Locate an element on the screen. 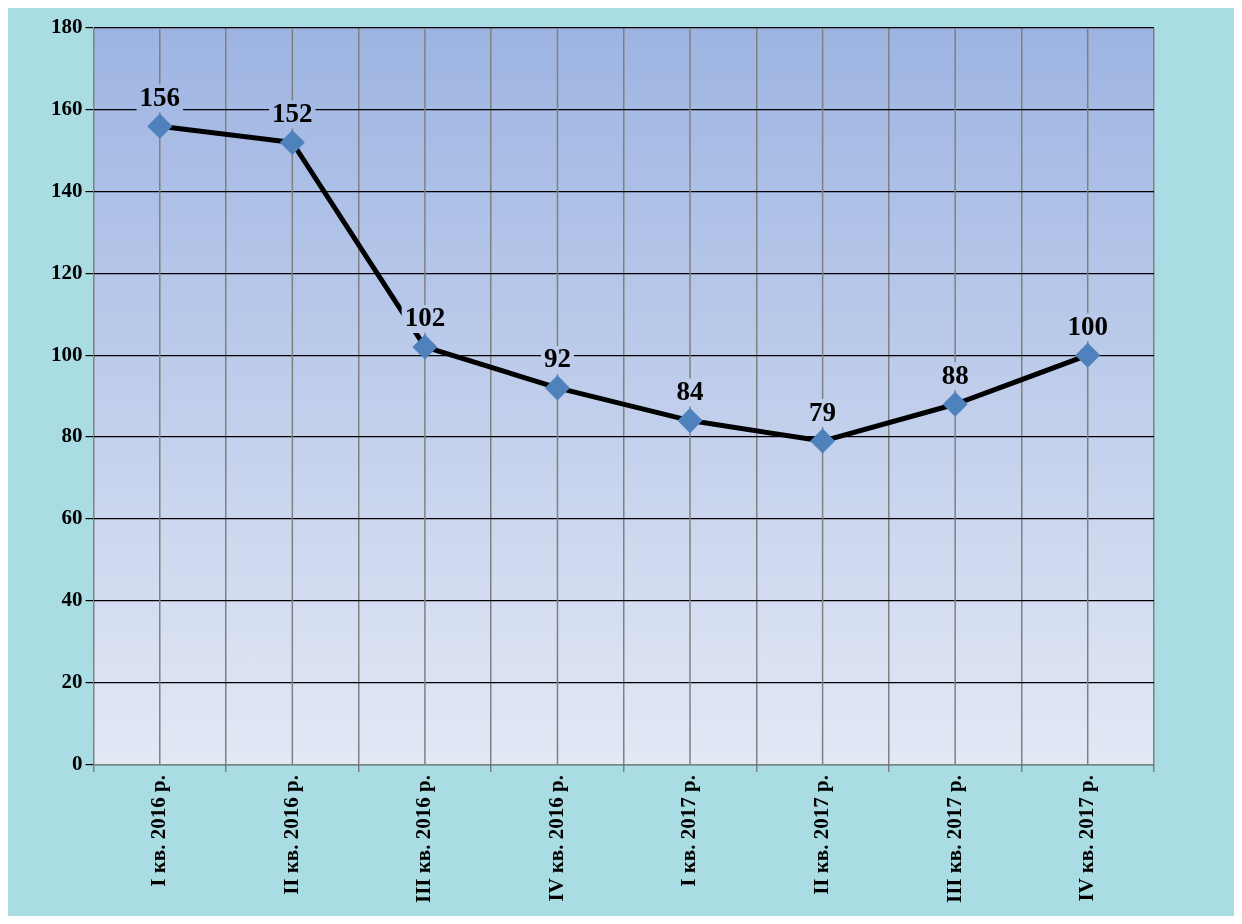  data-label: 84 is located at coordinates (690, 391).